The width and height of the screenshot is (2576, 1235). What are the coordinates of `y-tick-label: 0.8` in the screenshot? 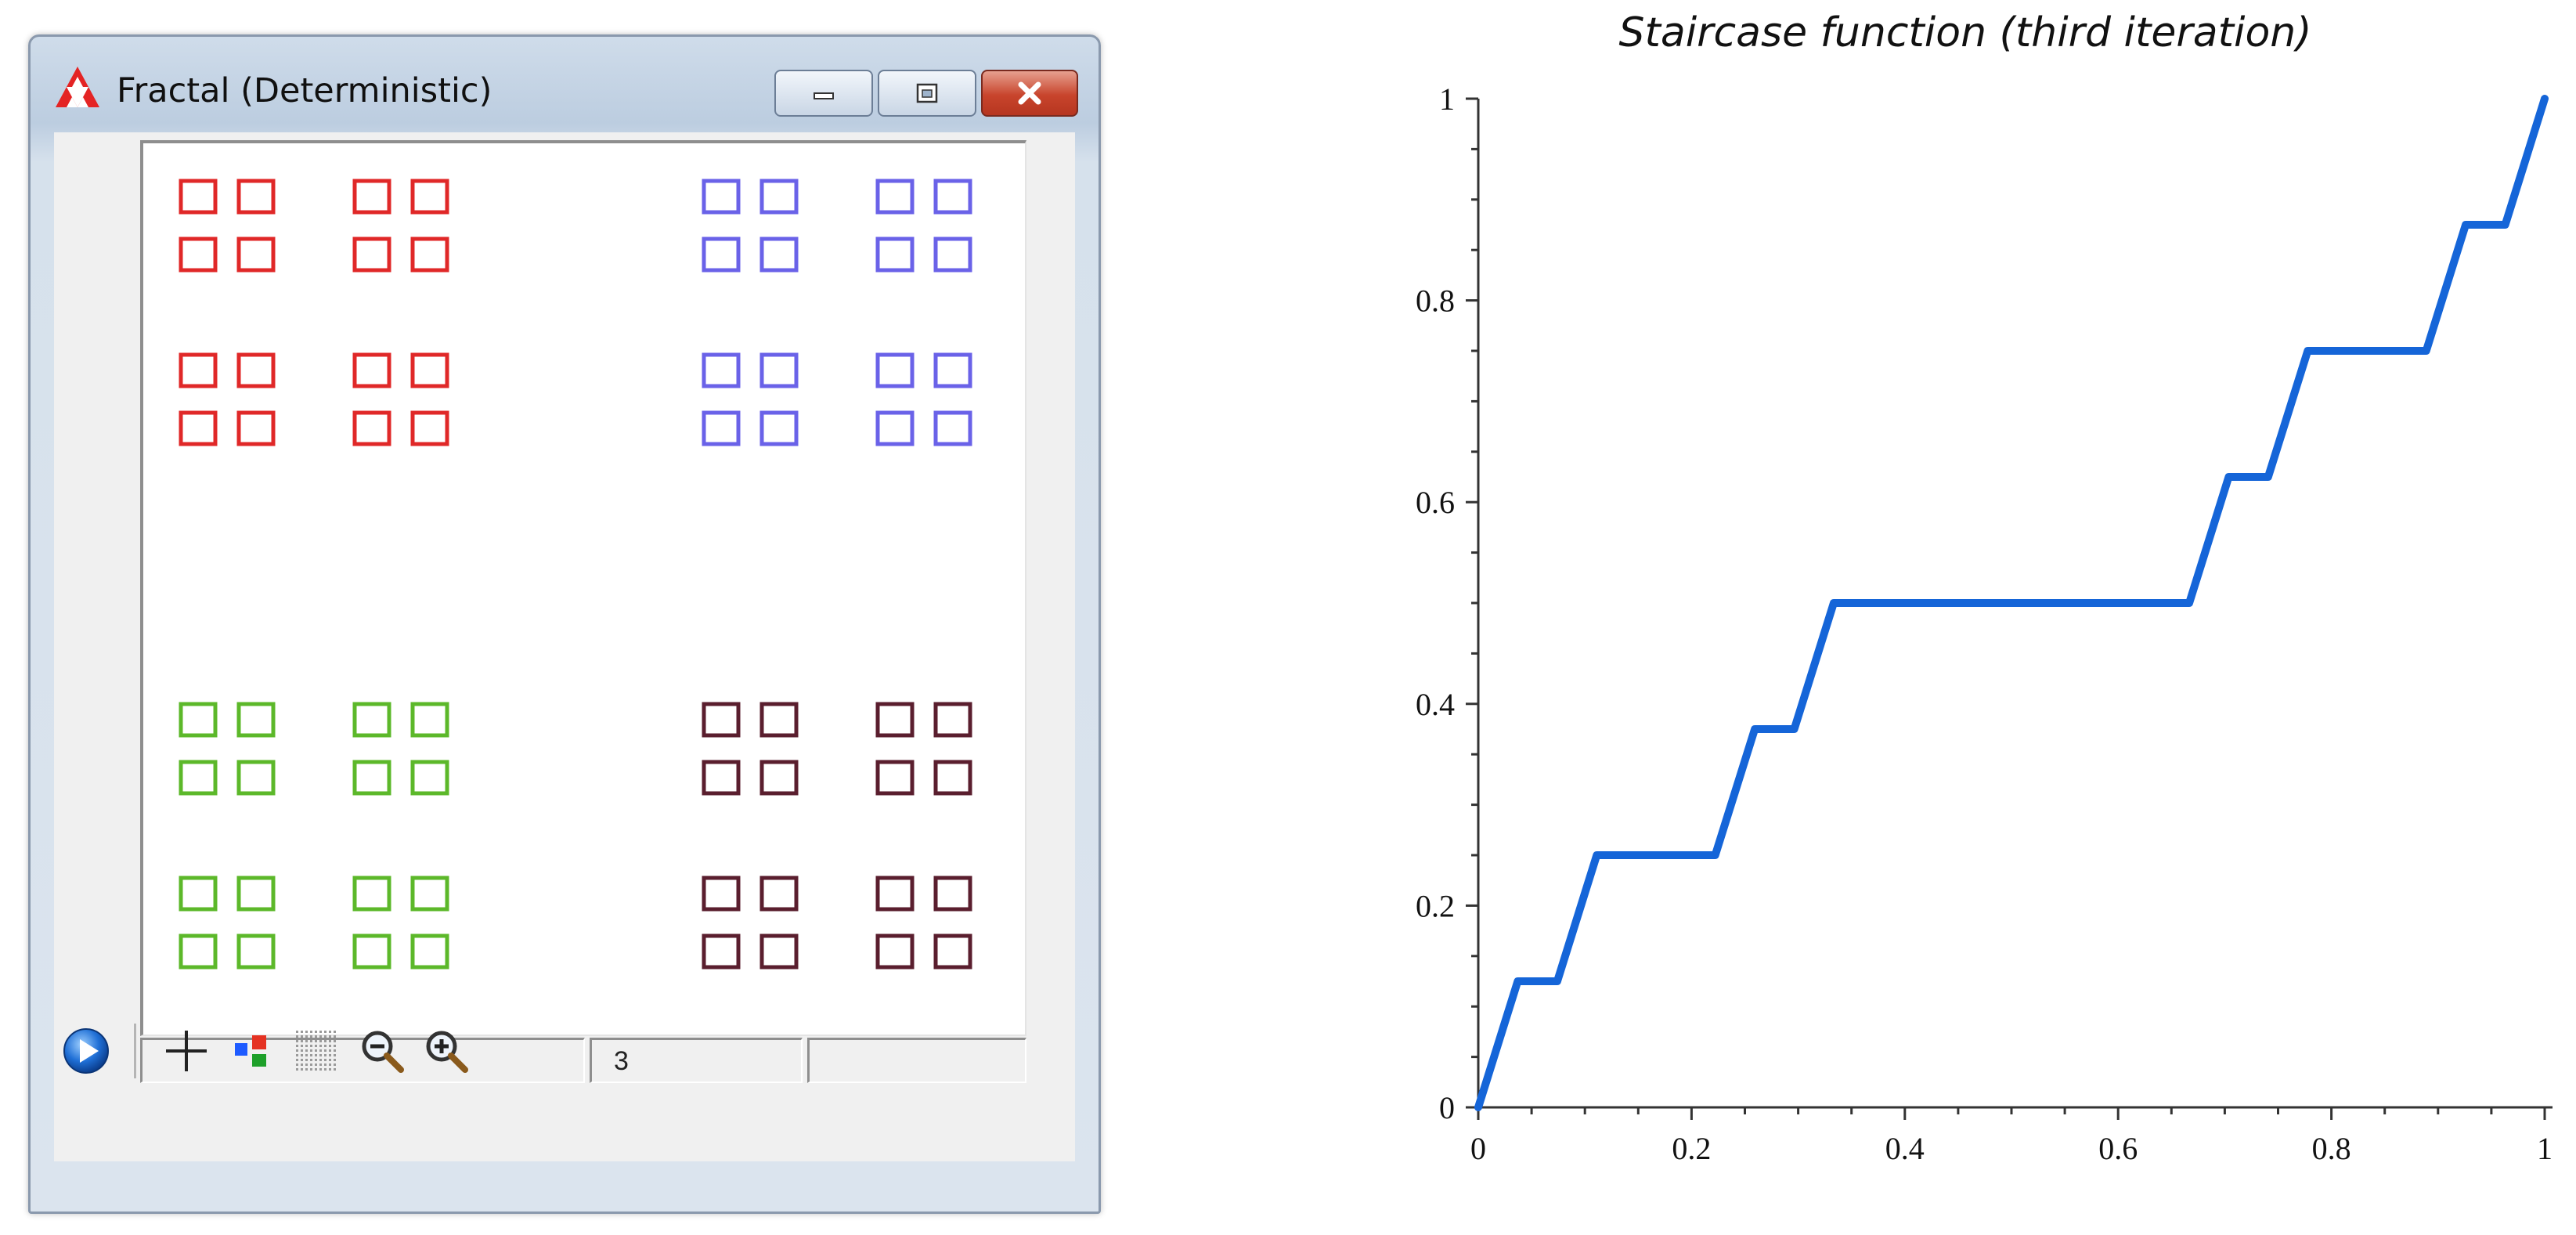 It's located at (1435, 301).